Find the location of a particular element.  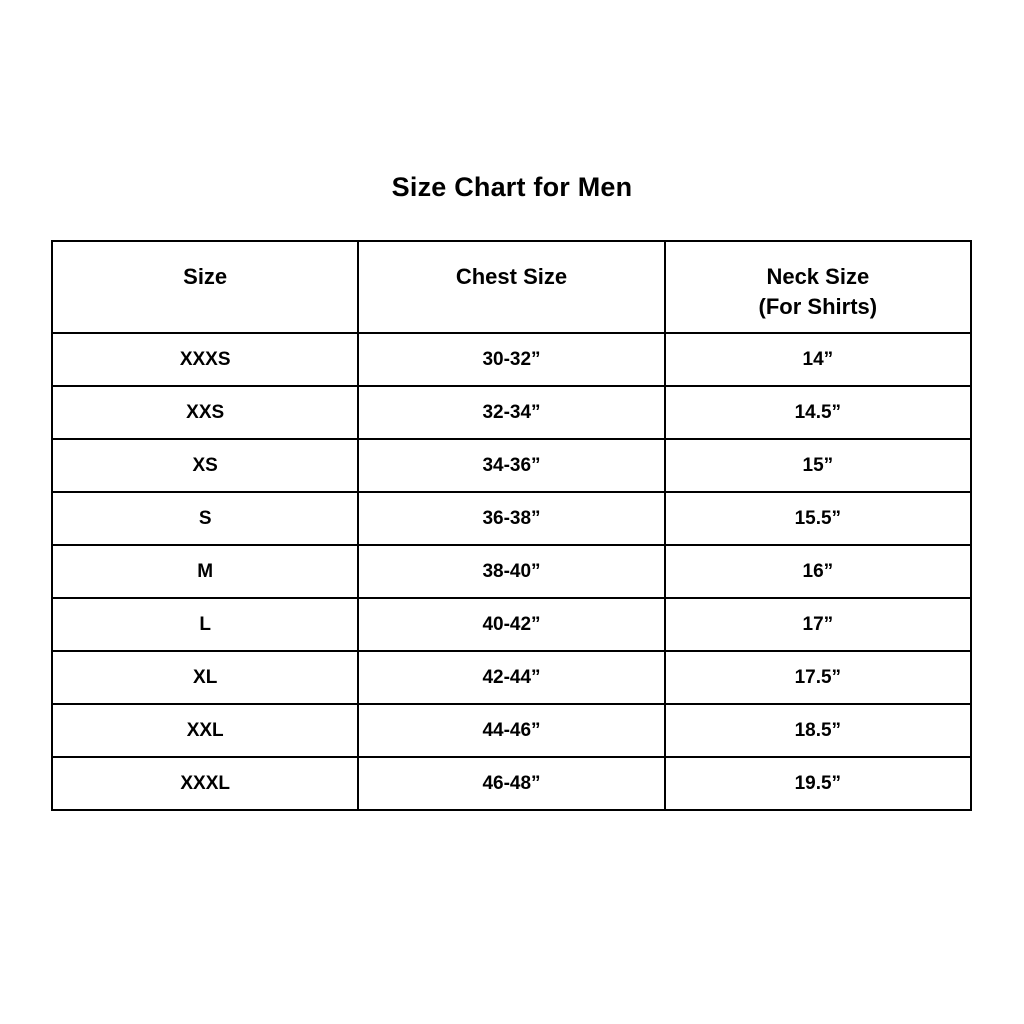

table-row: XL 42-44” 17.5” is located at coordinates (511, 677).